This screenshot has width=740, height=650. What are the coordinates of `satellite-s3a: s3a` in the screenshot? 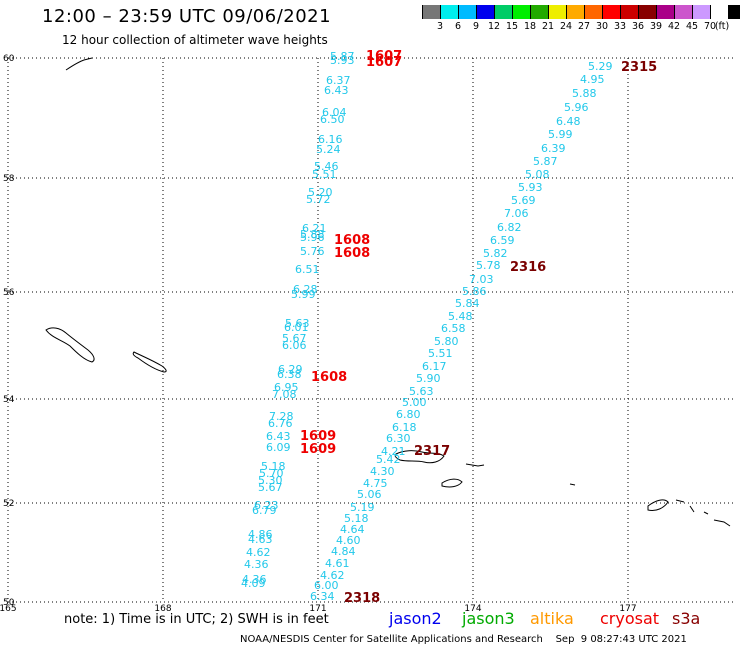 It's located at (686, 618).